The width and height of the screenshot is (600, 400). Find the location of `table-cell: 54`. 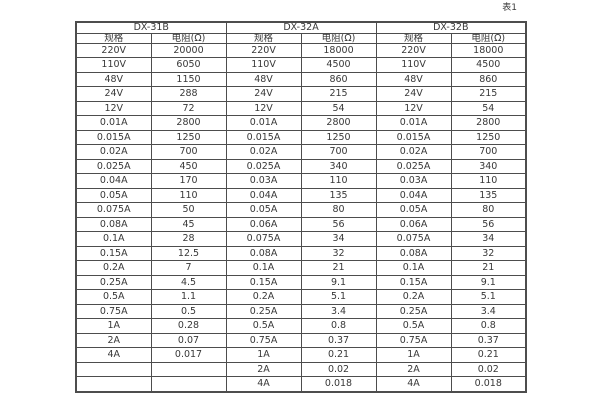

table-cell: 54 is located at coordinates (338, 108).